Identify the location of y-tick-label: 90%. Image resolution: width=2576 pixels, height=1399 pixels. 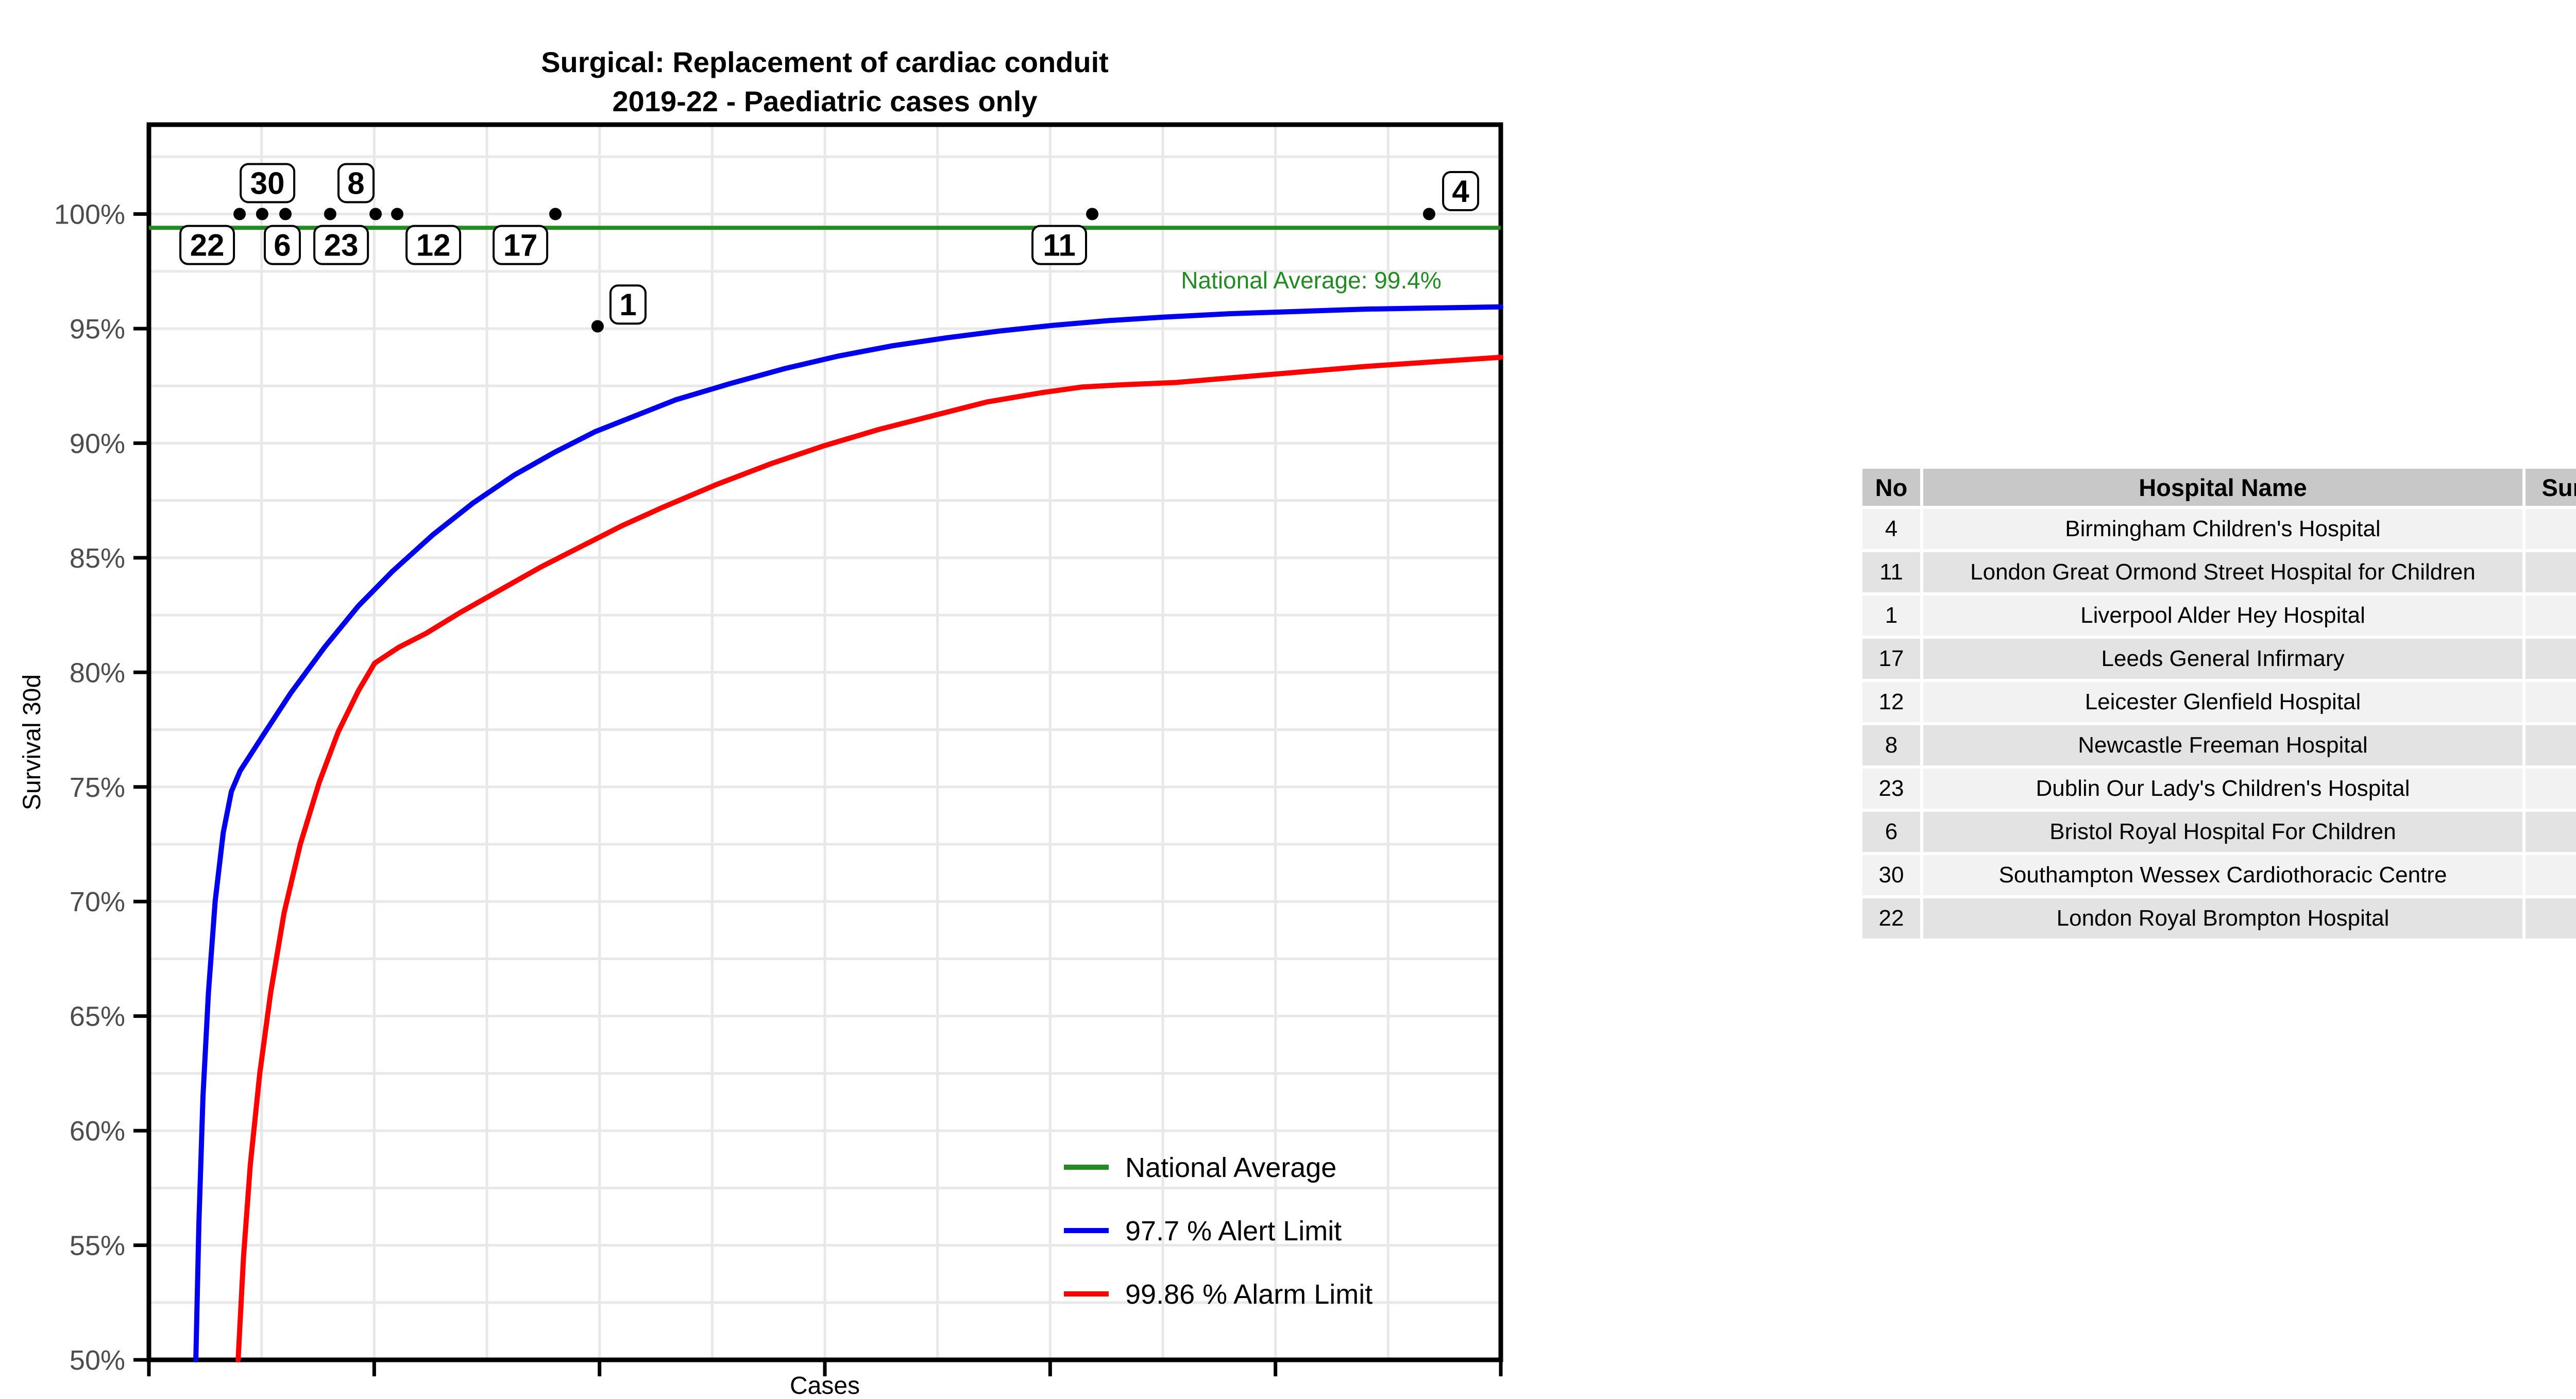
(97, 443).